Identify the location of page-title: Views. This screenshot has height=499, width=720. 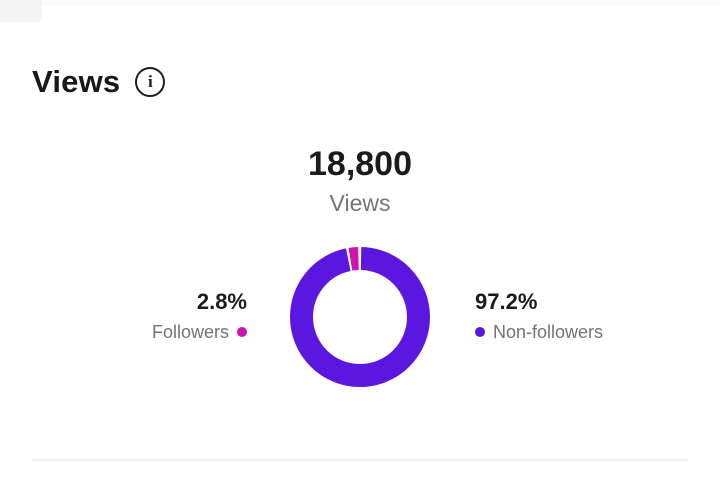
(76, 81).